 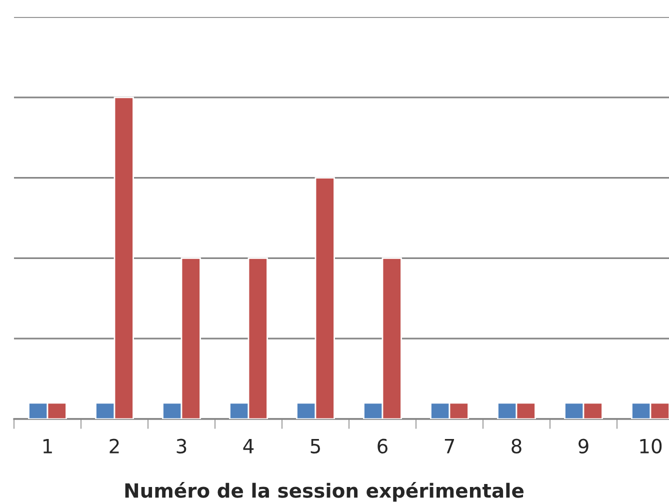 I want to click on x-tick-label: 7, so click(x=449, y=446).